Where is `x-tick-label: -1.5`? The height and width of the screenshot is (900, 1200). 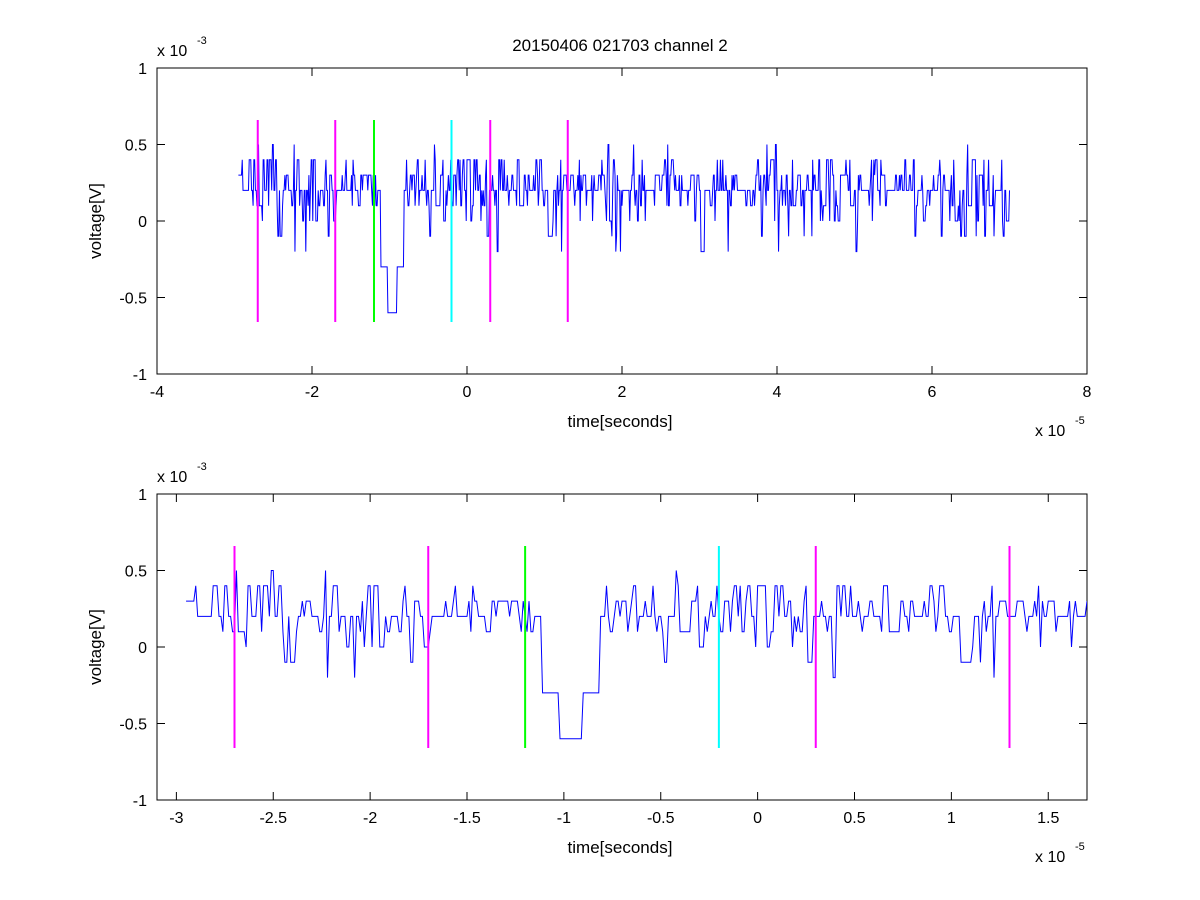 x-tick-label: -1.5 is located at coordinates (467, 818).